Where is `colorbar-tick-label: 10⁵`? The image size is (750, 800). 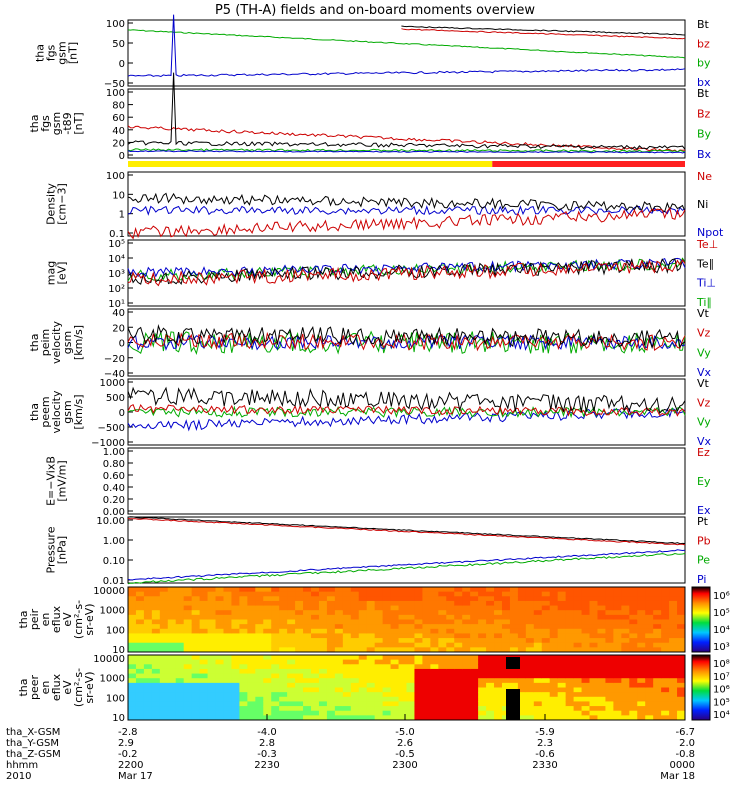 colorbar-tick-label: 10⁵ is located at coordinates (721, 702).